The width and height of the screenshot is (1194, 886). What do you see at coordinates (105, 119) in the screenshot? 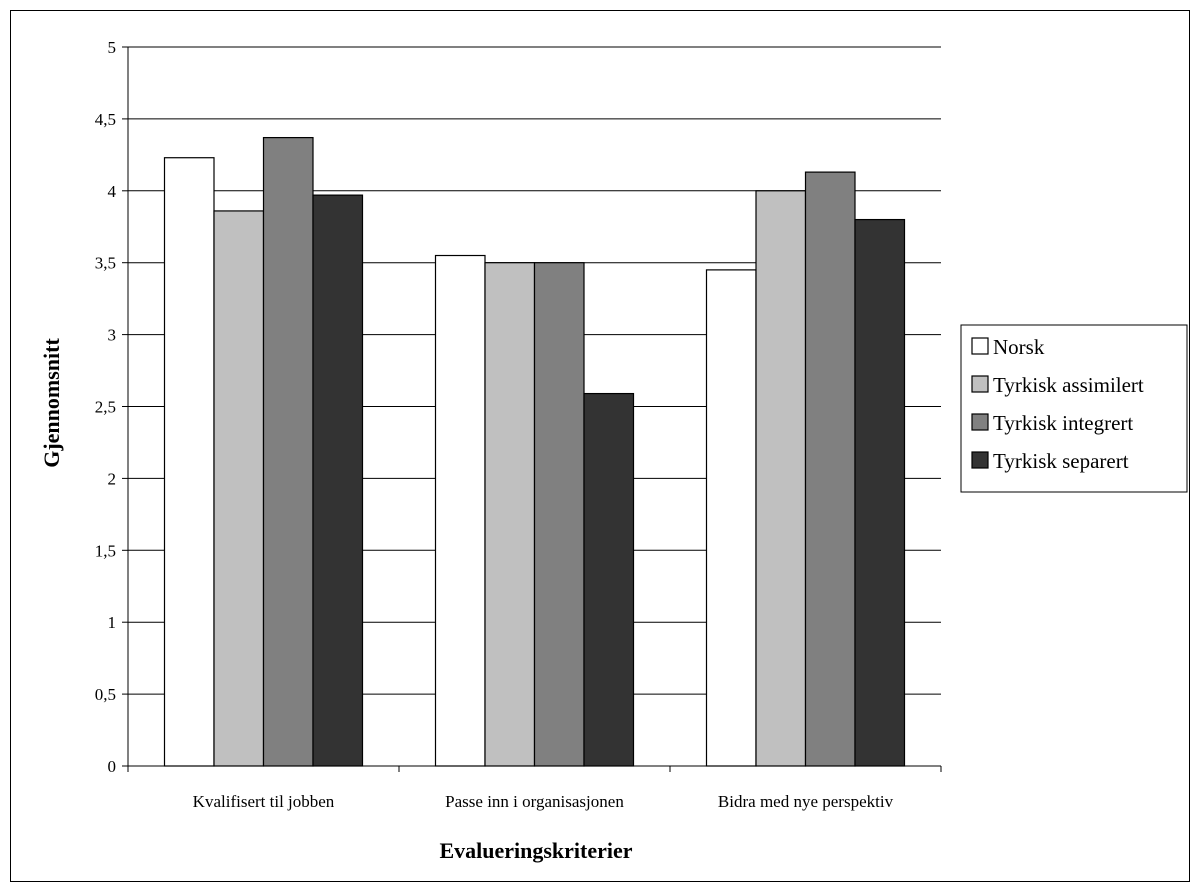
I see `y-tick-label: 4,5` at bounding box center [105, 119].